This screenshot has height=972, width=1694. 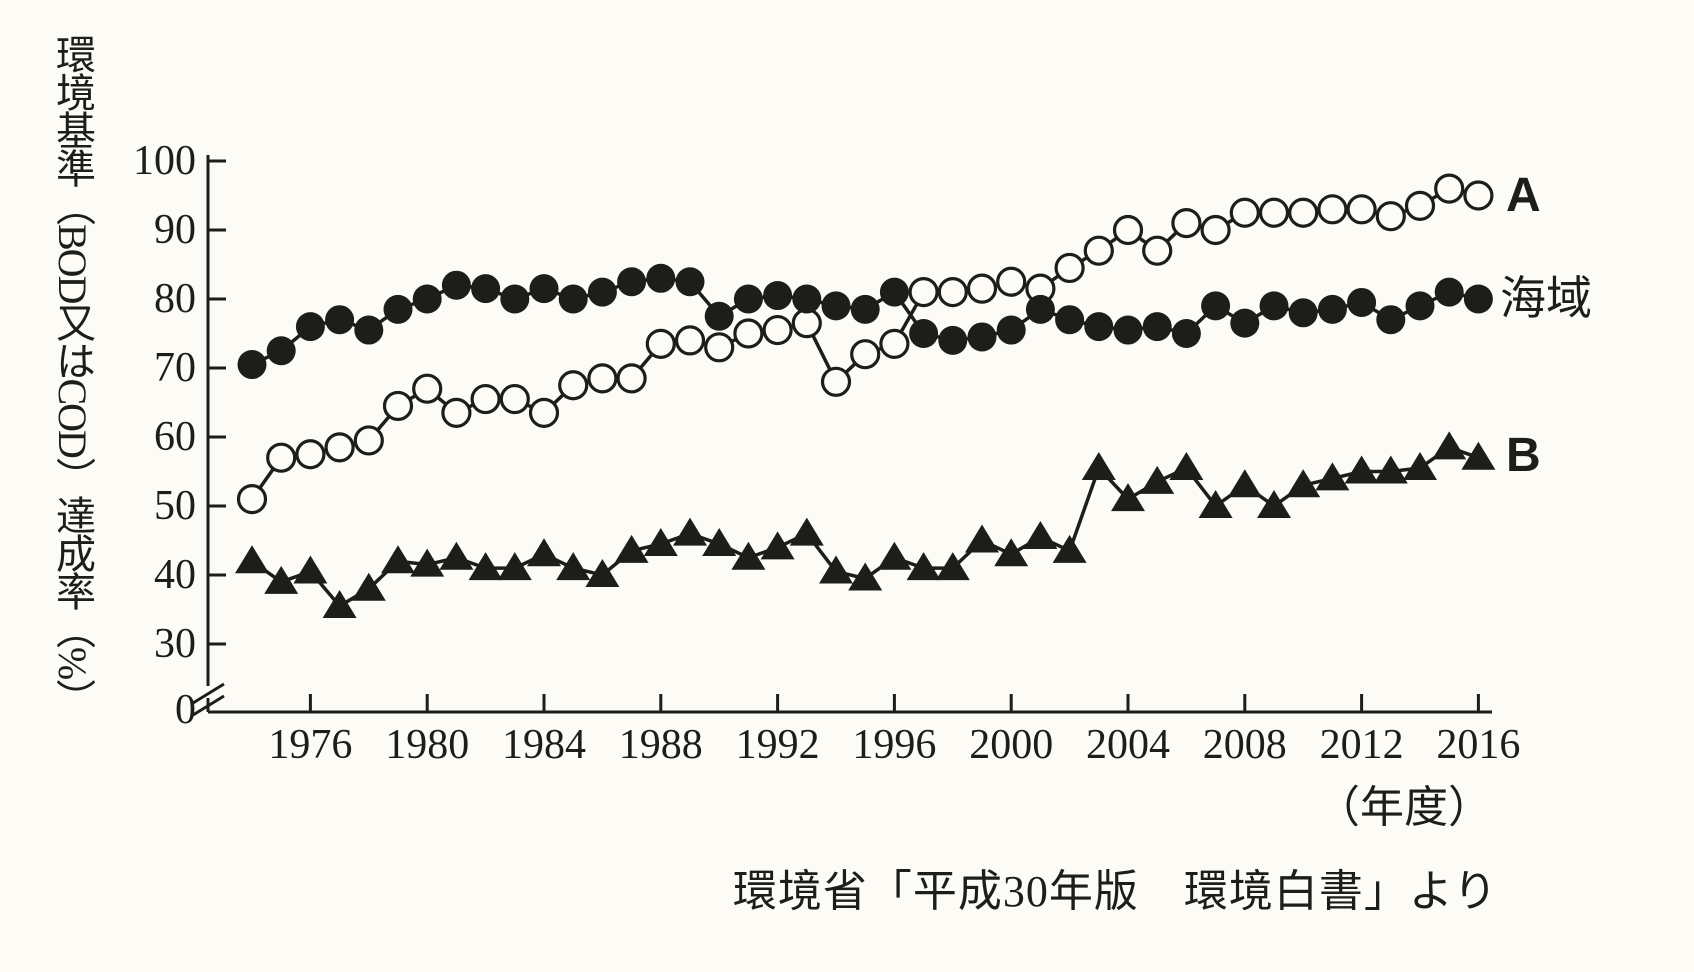 What do you see at coordinates (1523, 455) in the screenshot?
I see `series-label-b: B` at bounding box center [1523, 455].